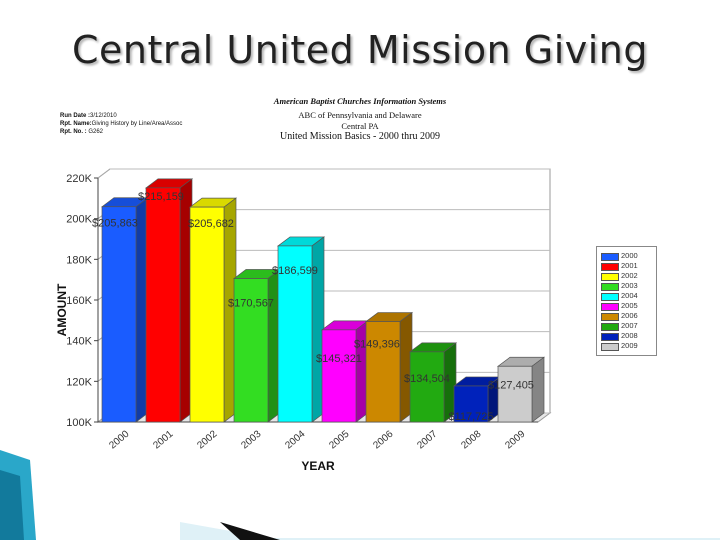 This screenshot has height=540, width=720. Describe the element at coordinates (119, 439) in the screenshot. I see `x-tick-label: 2000` at that location.